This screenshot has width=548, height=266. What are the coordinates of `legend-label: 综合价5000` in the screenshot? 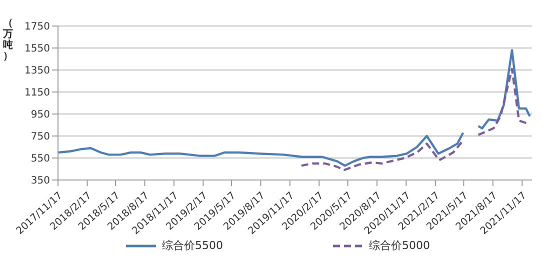 It's located at (399, 245).